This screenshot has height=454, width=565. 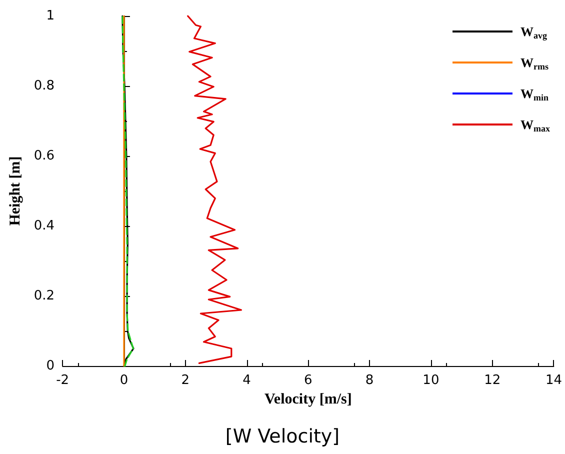 I want to click on y-tick-label: 1, so click(x=50, y=16).